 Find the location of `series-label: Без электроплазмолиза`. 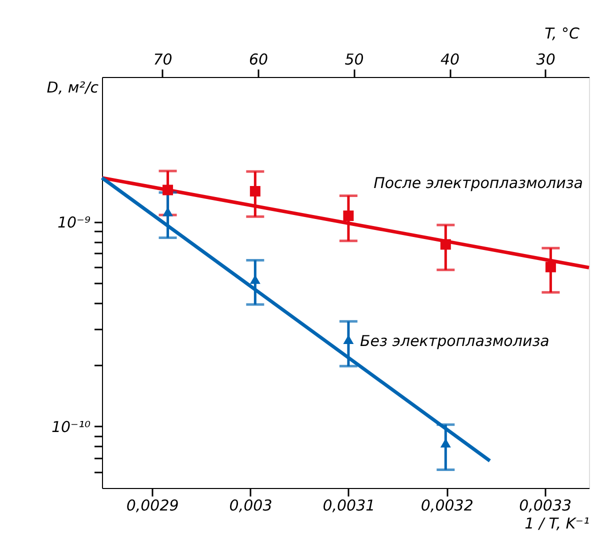

series-label: Без электроплазмолиза is located at coordinates (455, 341).